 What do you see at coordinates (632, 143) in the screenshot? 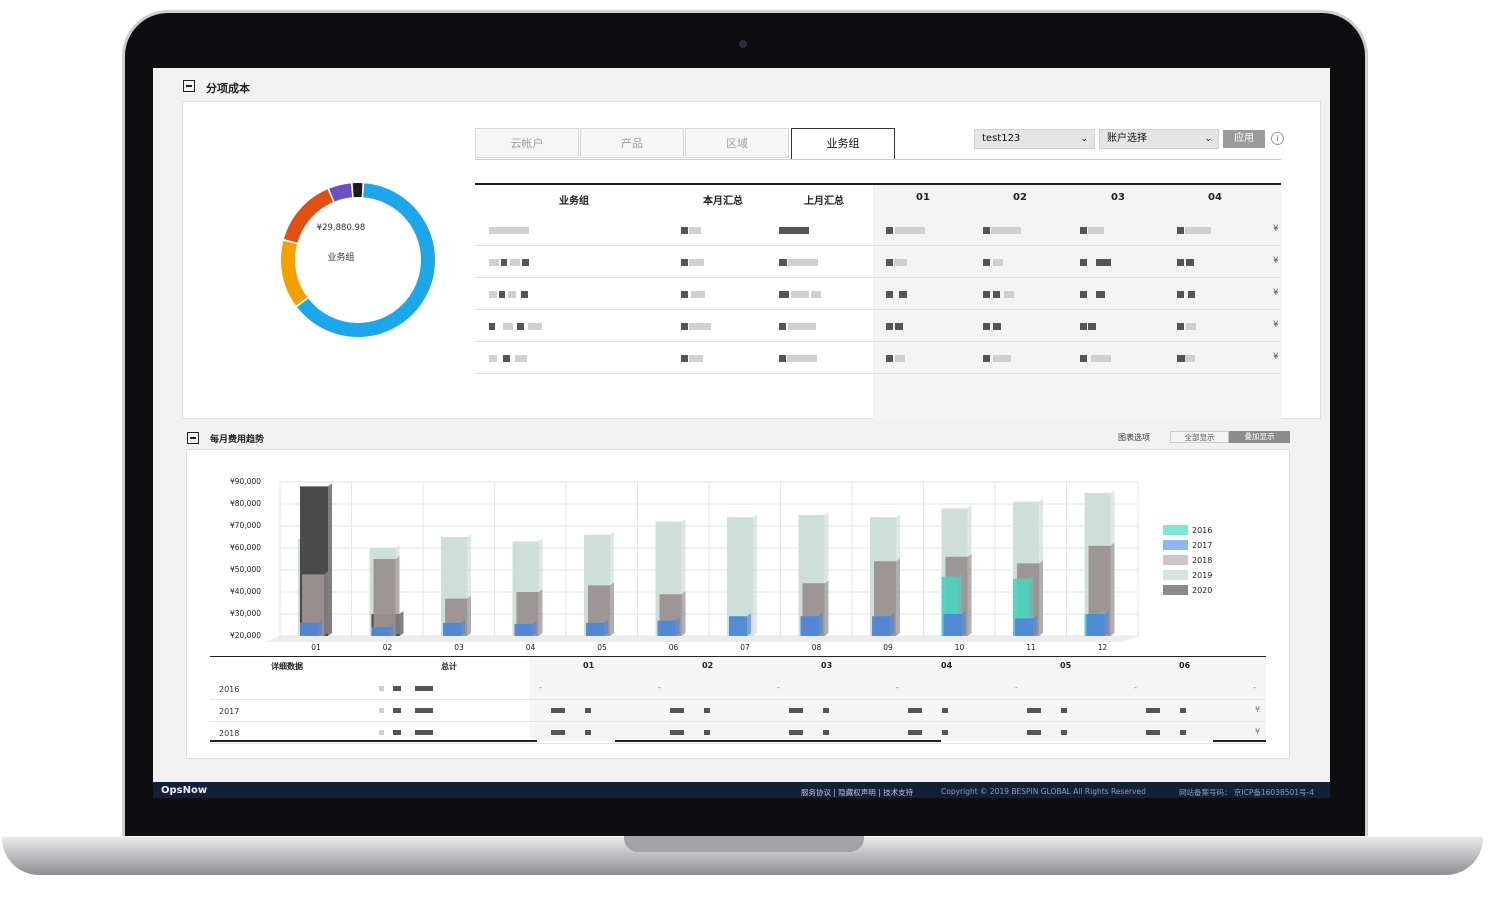
I see `tab-product: 产品` at bounding box center [632, 143].